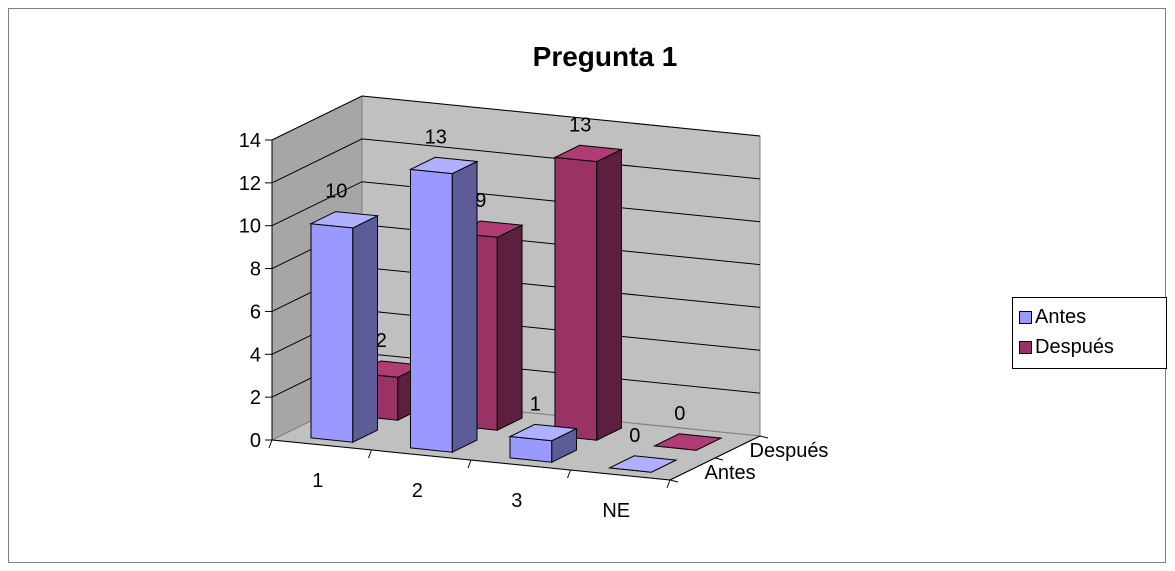 Image resolution: width=1175 pixels, height=571 pixels. I want to click on legend: Antes Después, so click(1089, 333).